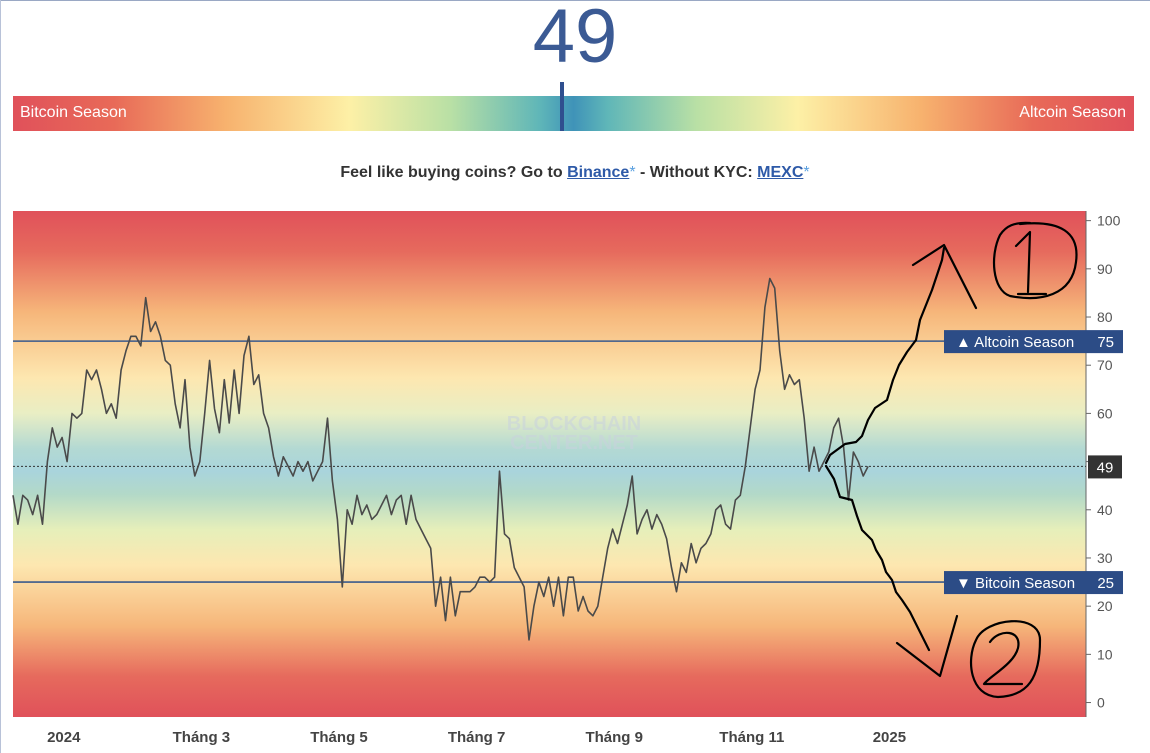 This screenshot has height=753, width=1150. I want to click on bitcoin-season-label: Bitcoin Season, so click(73, 112).